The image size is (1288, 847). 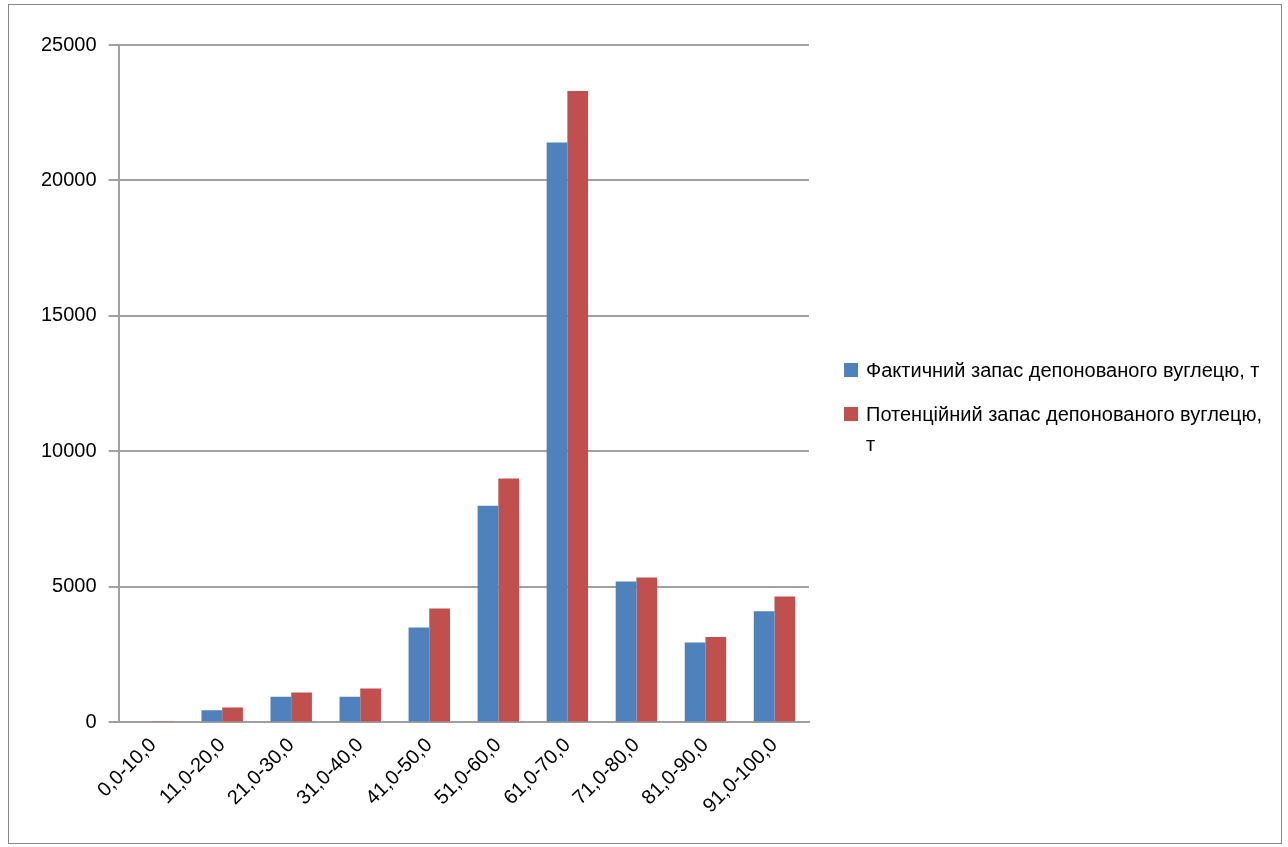 I want to click on legend-label: Потенційний запас депонованого вуглецю, т, so click(x=1064, y=429).